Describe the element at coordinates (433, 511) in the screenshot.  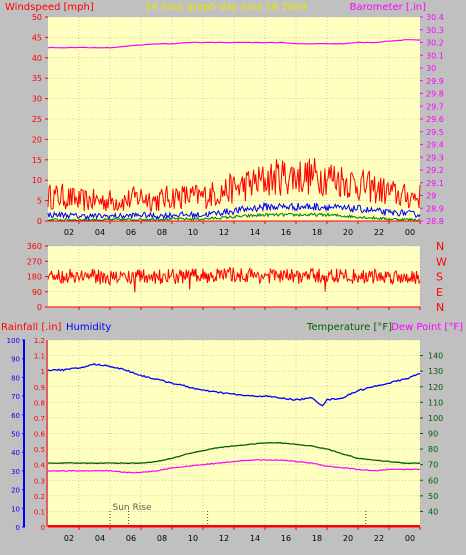
I see `temperature-tick-label: 40` at that location.